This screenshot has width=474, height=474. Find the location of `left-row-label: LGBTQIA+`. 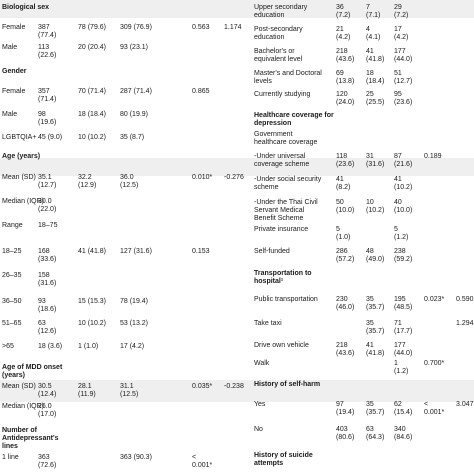

left-row-label: LGBTQIA+ is located at coordinates (19, 137).